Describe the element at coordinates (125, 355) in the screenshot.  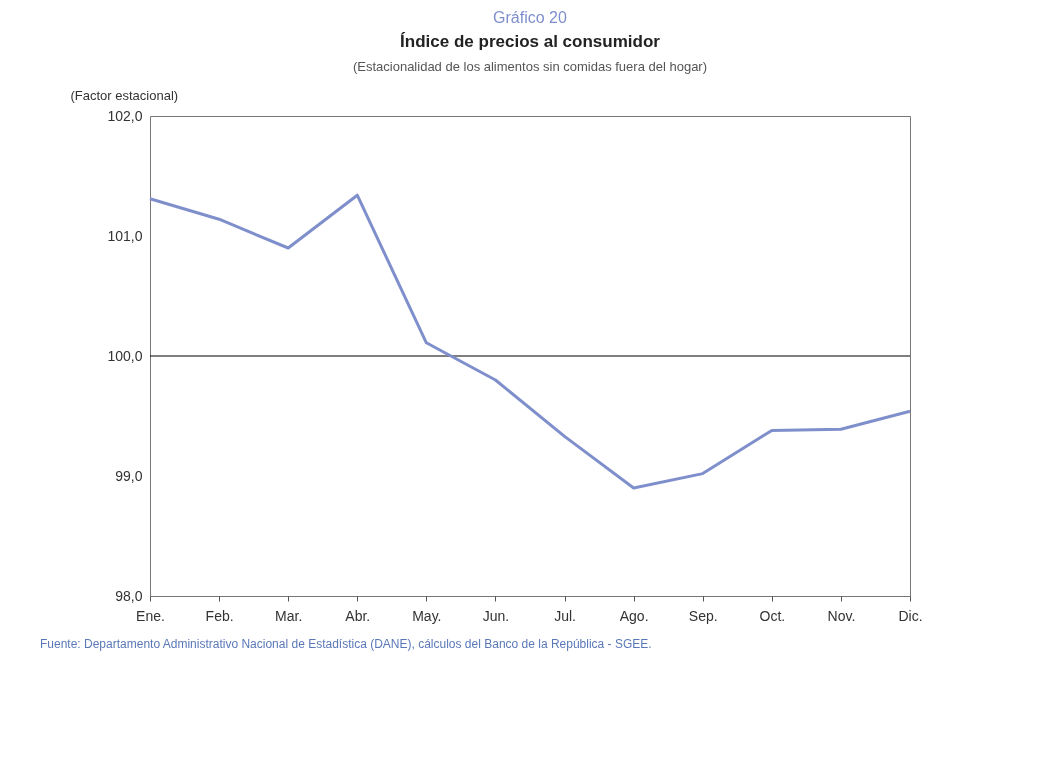
I see `y-tick-label: 100,0` at that location.